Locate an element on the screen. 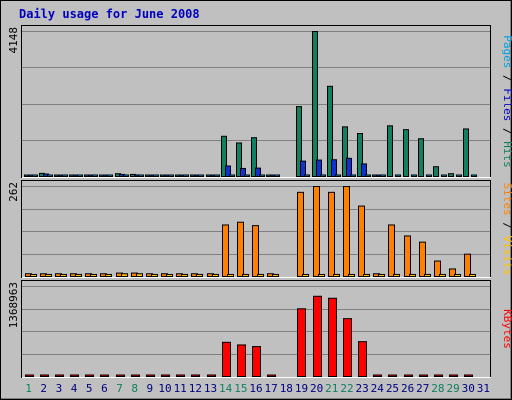  x-axis-day-label-18: 18 is located at coordinates (286, 388).